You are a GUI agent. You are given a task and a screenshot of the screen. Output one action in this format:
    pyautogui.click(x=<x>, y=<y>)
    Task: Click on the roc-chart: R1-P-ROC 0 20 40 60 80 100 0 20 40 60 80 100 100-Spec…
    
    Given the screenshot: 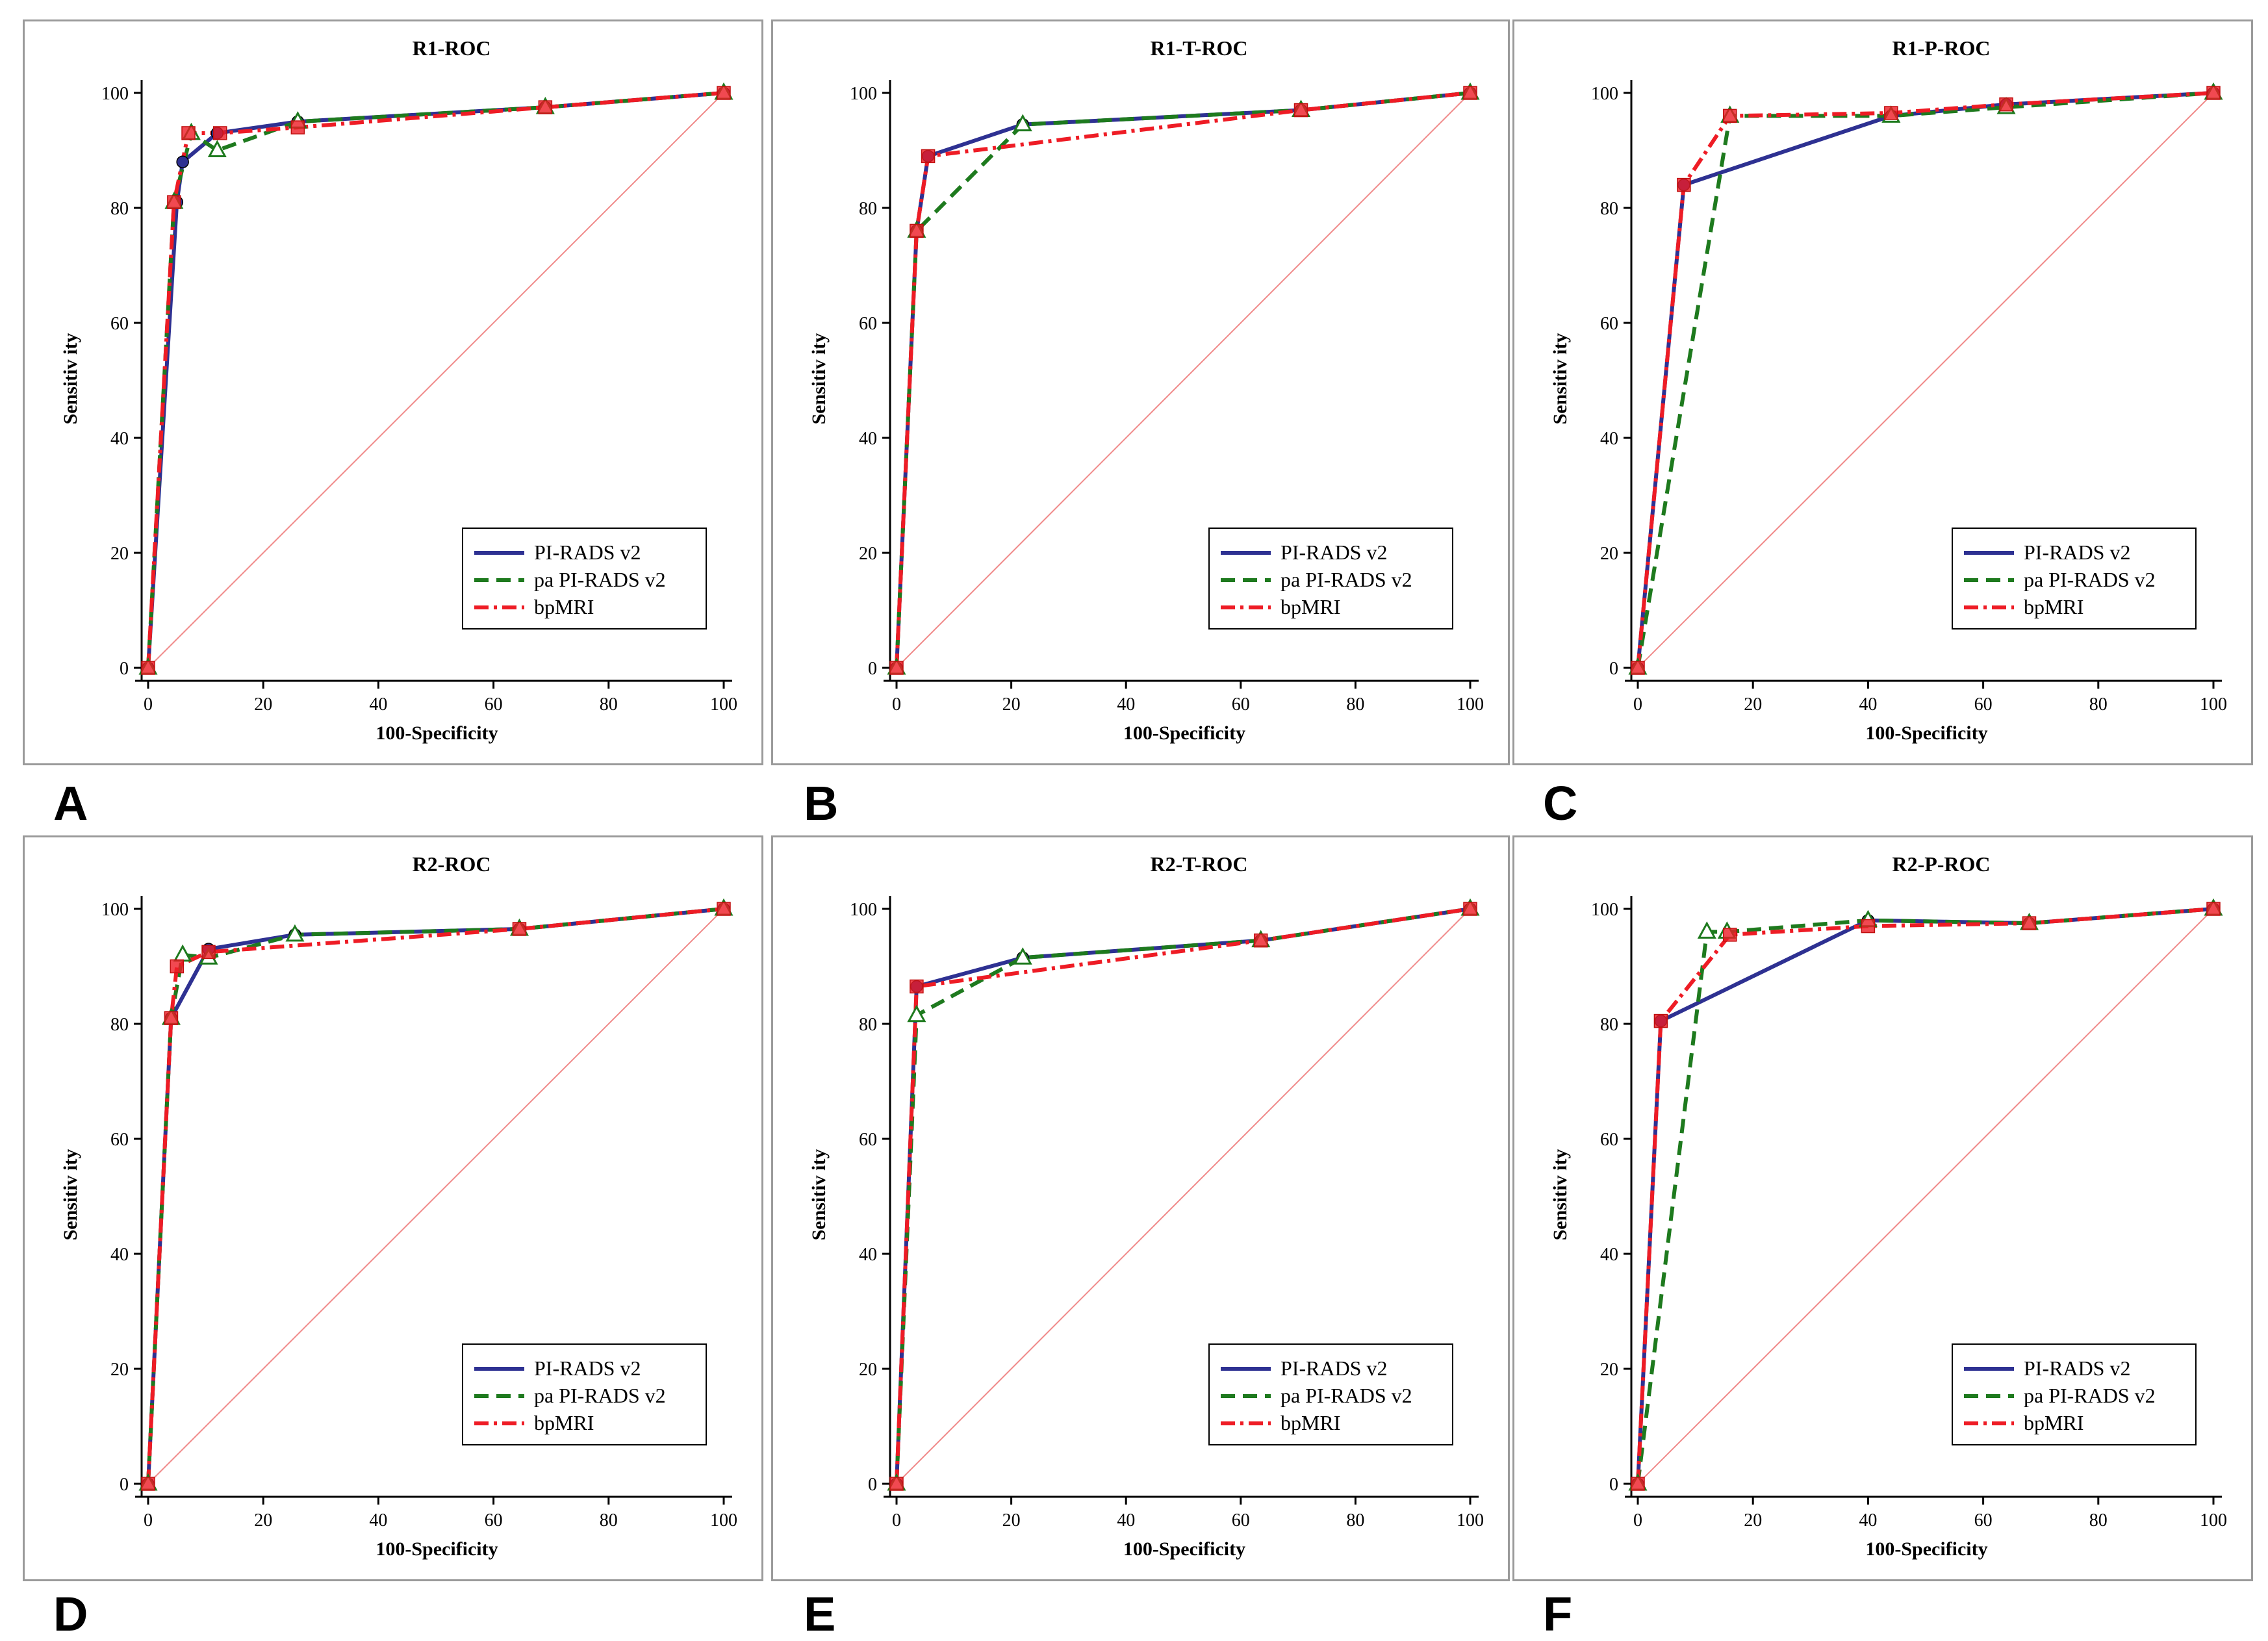 What is the action you would take?
    pyautogui.click(x=1888, y=390)
    